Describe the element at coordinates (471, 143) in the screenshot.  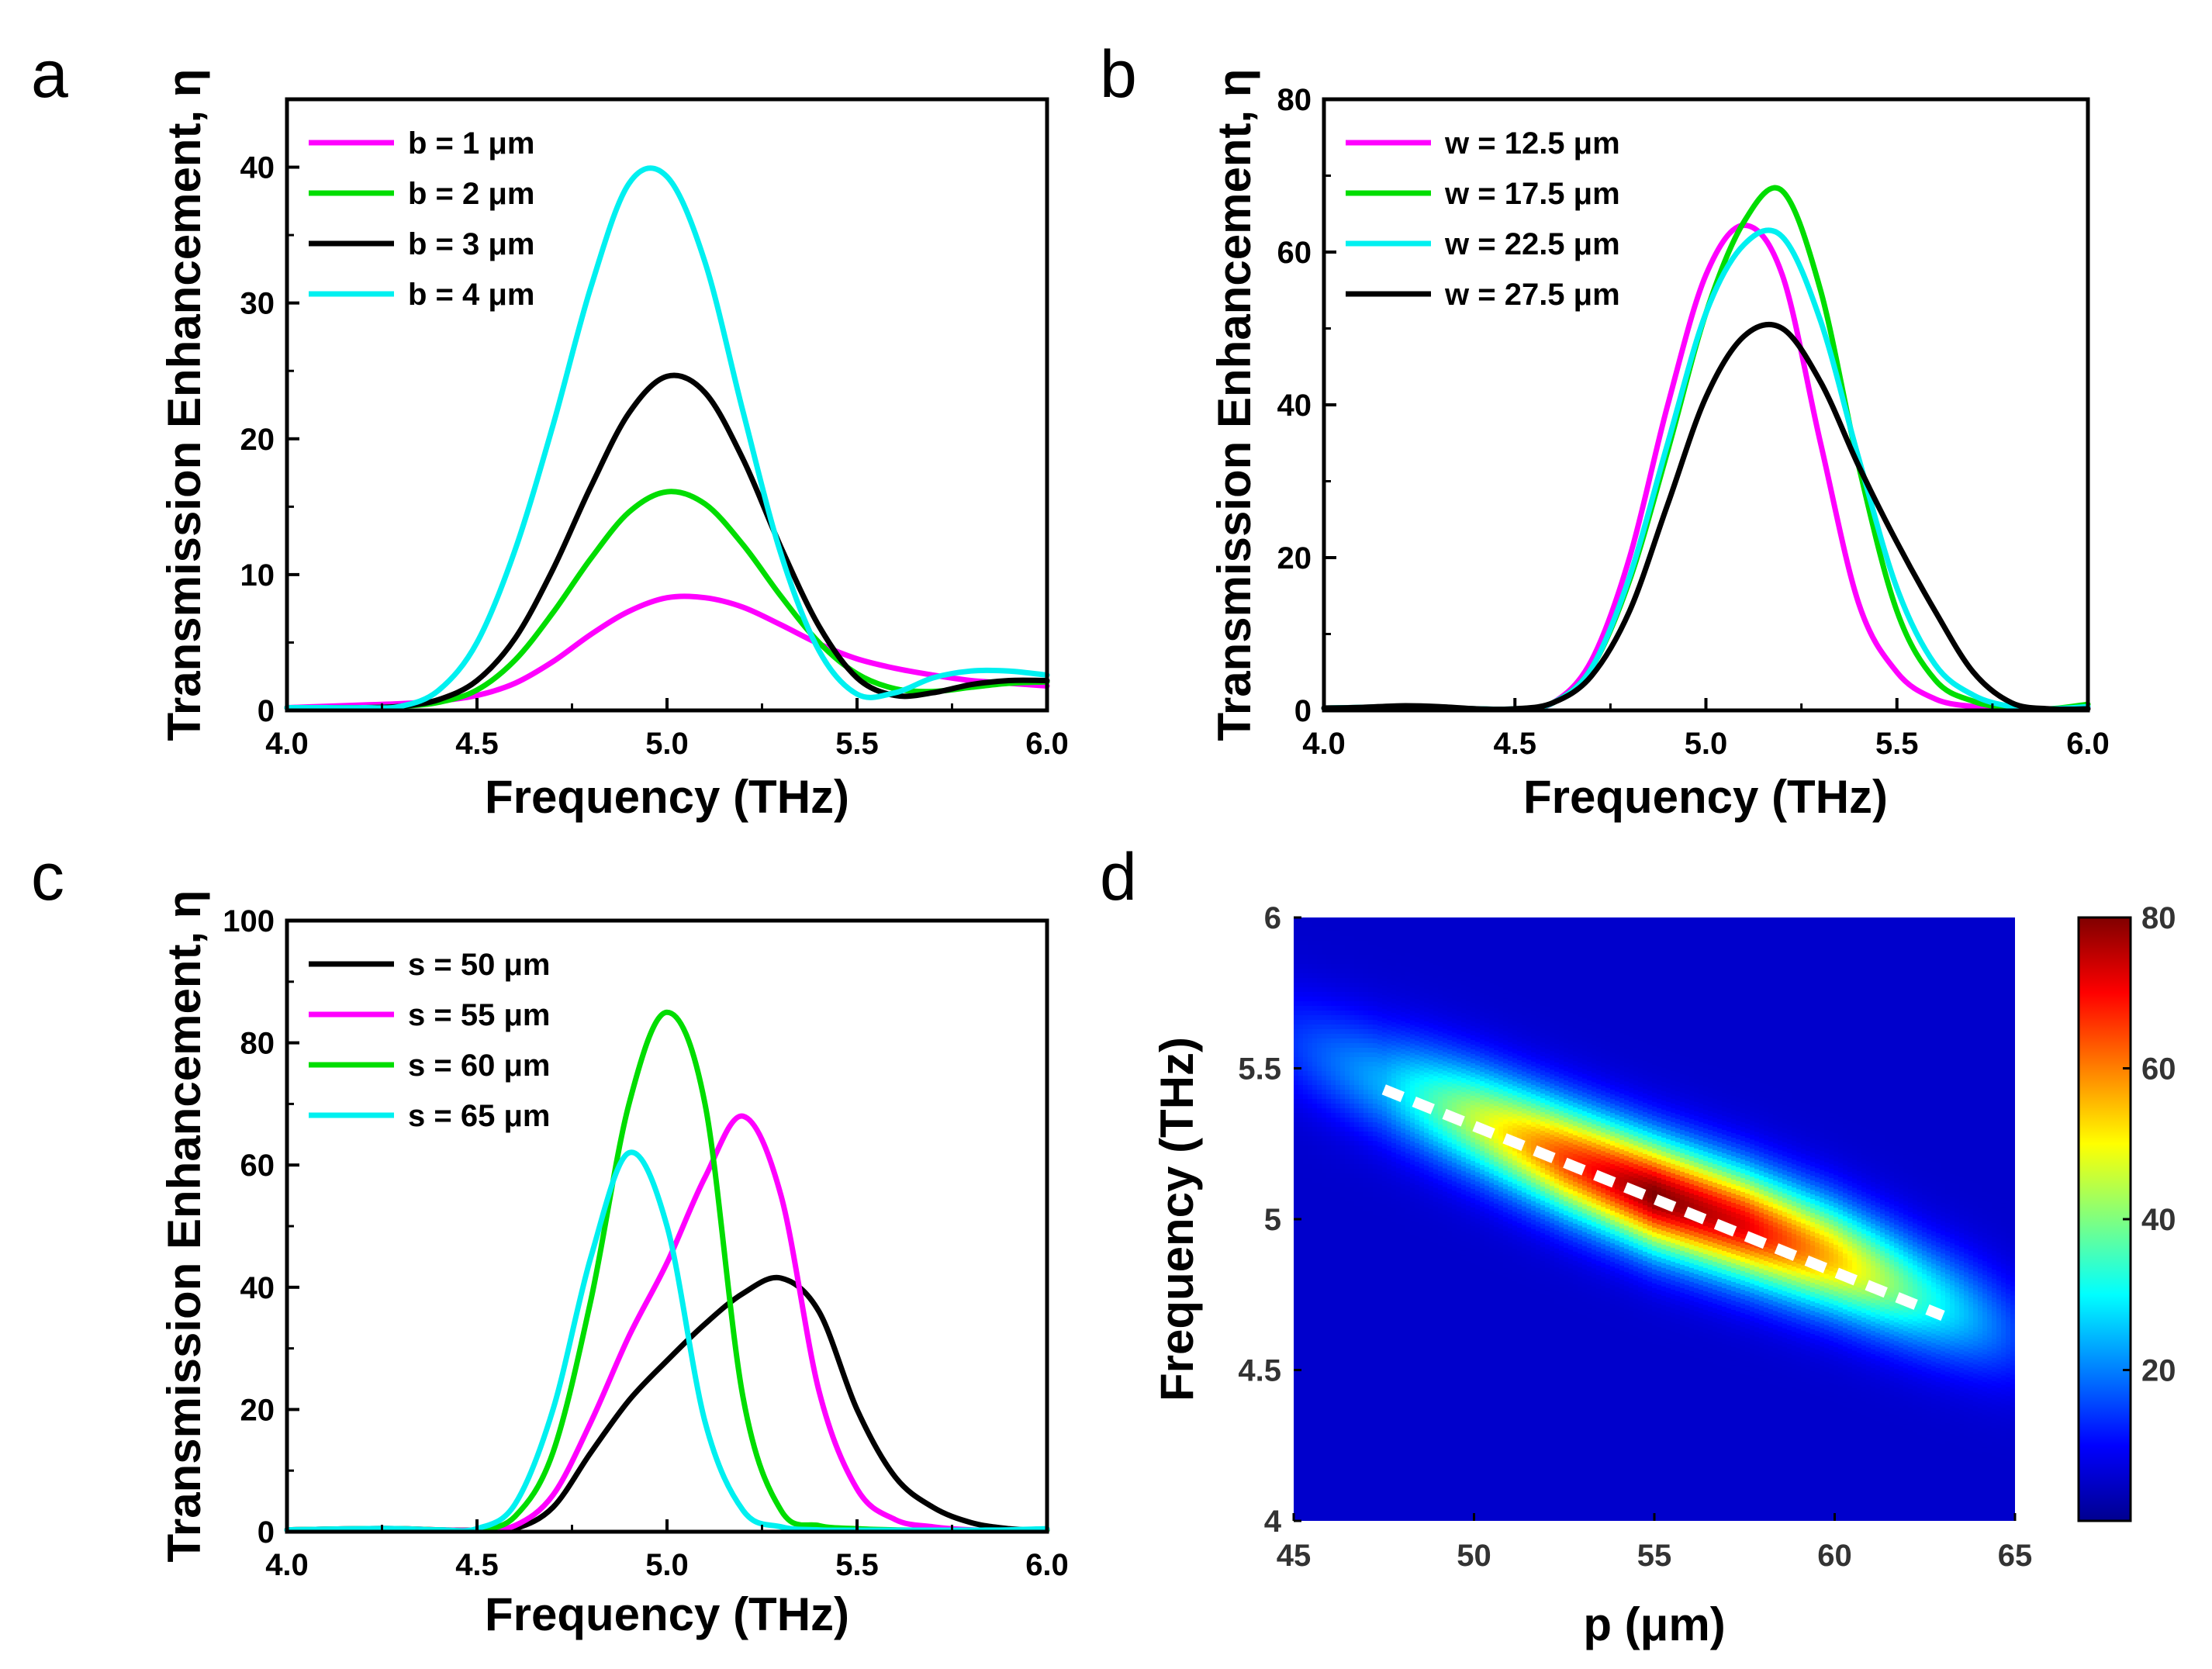
I see `panel-a-legend-label-1: b = 1 μm` at that location.